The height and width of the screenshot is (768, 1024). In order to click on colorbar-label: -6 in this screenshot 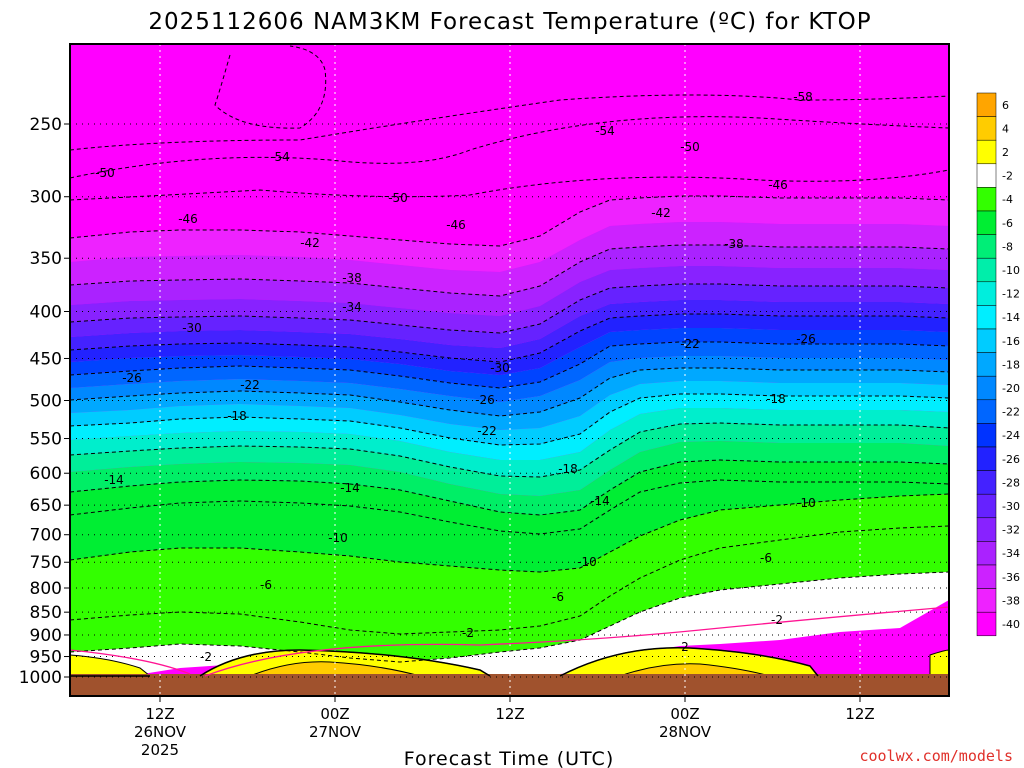, I will do `click(1007, 223)`.